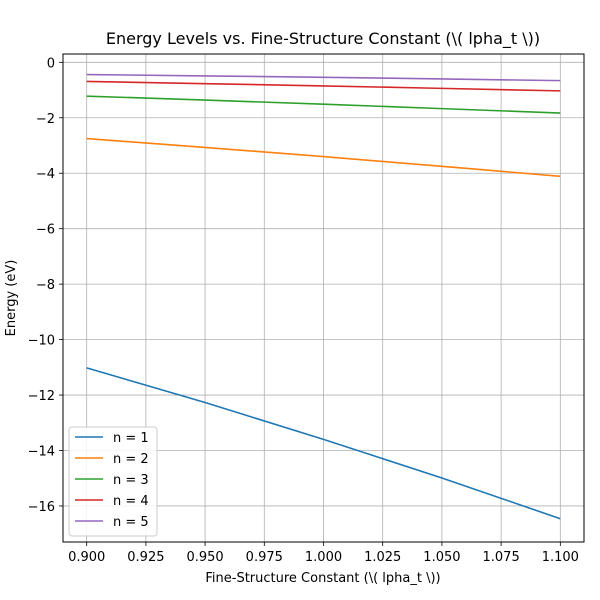 This screenshot has width=600, height=600. What do you see at coordinates (11, 298) in the screenshot?
I see `y-axis-label: Energy (eV)` at bounding box center [11, 298].